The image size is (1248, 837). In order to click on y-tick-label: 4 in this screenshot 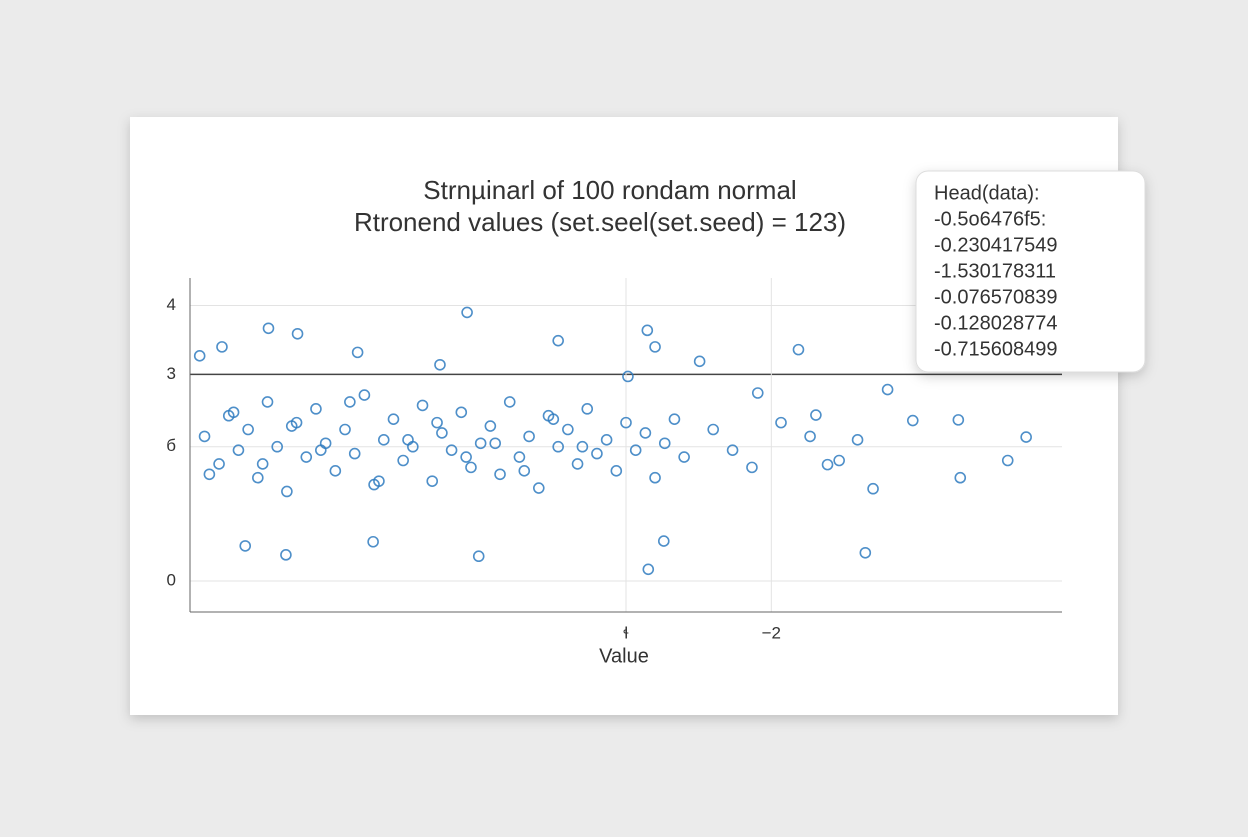, I will do `click(171, 304)`.